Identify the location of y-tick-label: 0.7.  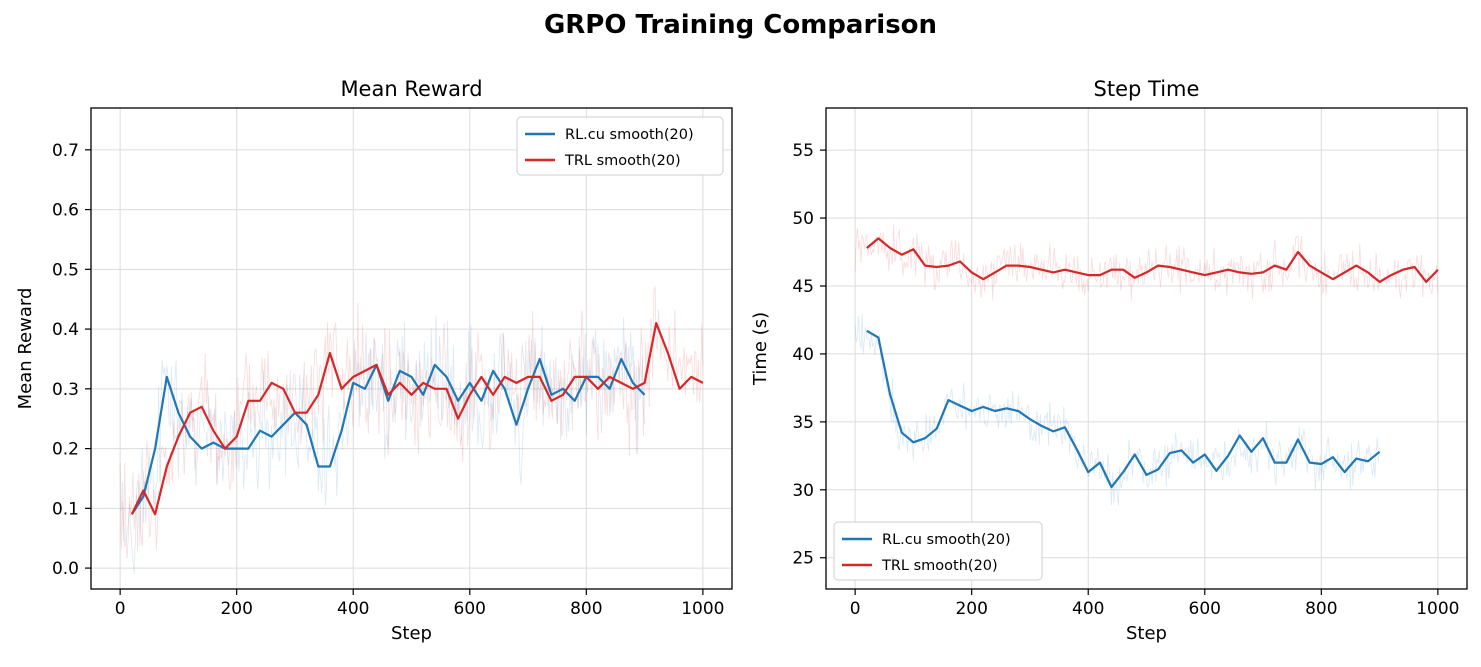
(65, 151).